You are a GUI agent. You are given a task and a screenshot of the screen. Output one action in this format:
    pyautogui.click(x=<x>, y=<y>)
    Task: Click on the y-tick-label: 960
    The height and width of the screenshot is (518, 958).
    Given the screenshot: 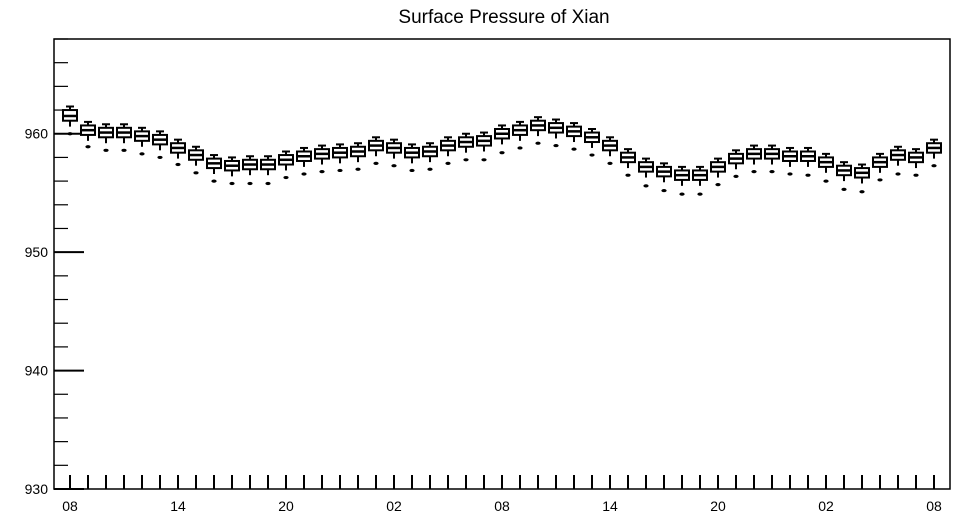 What is the action you would take?
    pyautogui.click(x=37, y=134)
    